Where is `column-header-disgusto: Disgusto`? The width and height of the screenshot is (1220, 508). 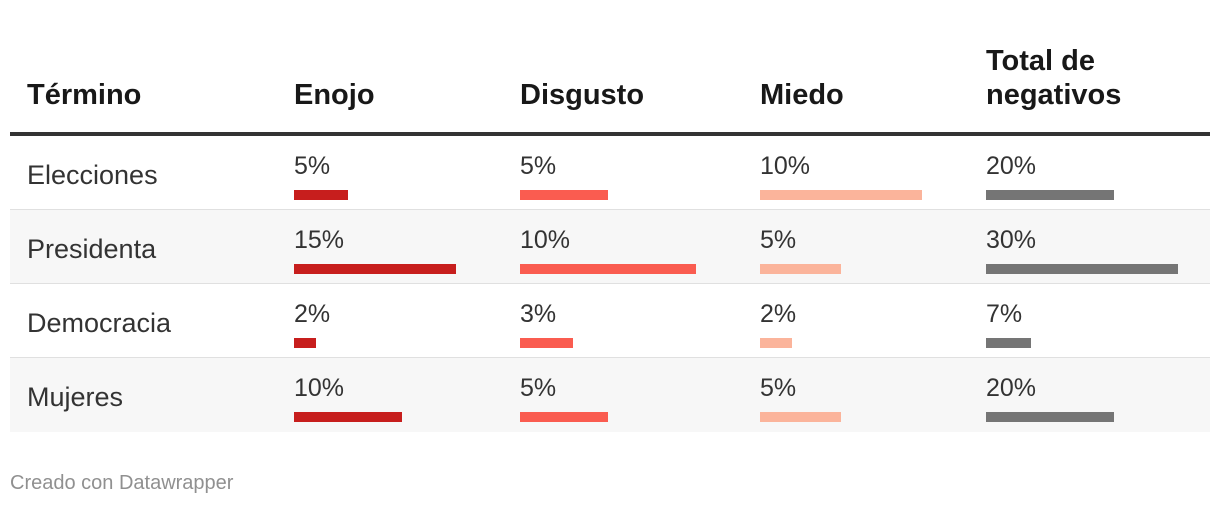 column-header-disgusto: Disgusto is located at coordinates (582, 95).